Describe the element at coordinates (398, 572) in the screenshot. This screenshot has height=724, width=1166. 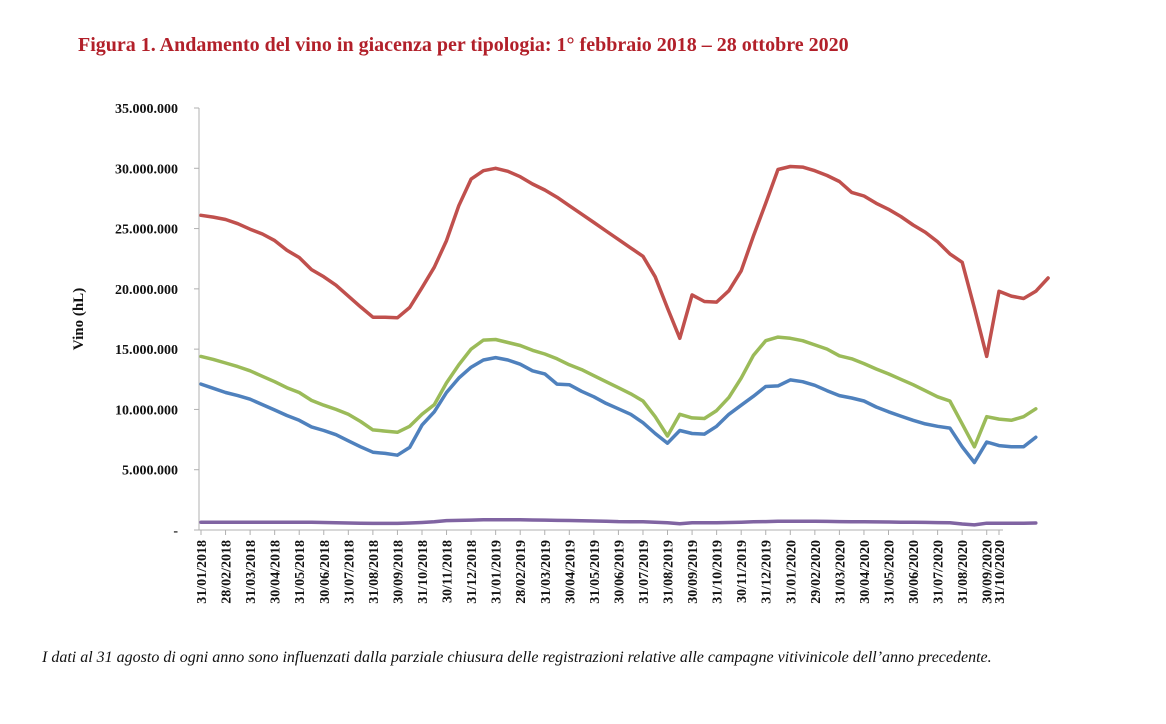
I see `x-tick-label: 30/09/2018` at that location.